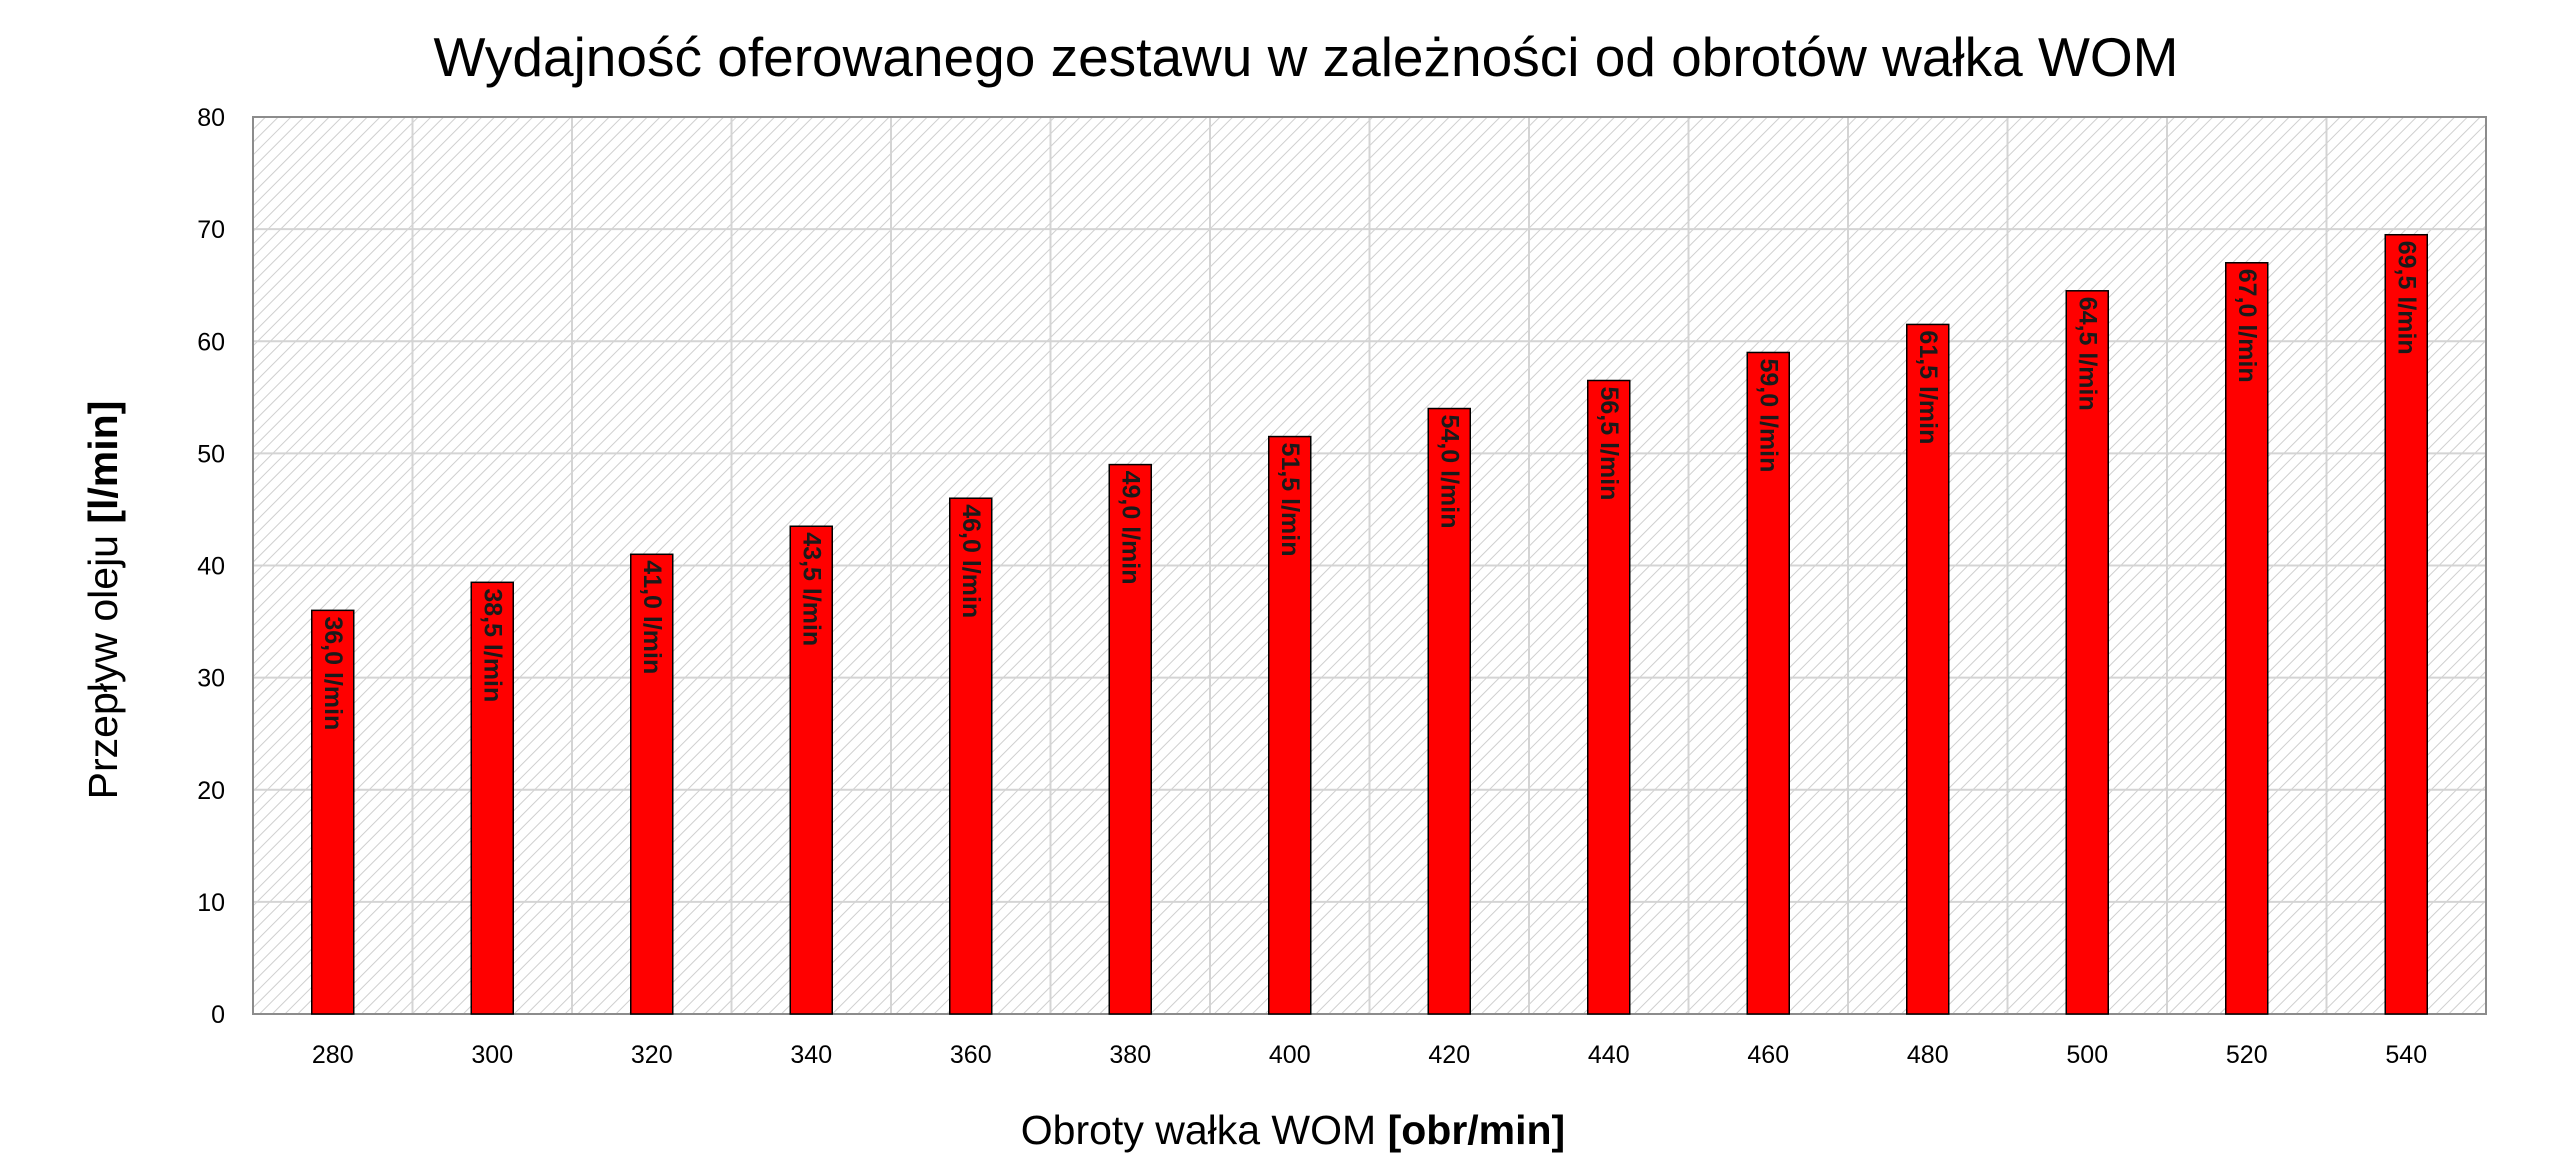  Describe the element at coordinates (333, 1055) in the screenshot. I see `x-tick-label: 280` at that location.